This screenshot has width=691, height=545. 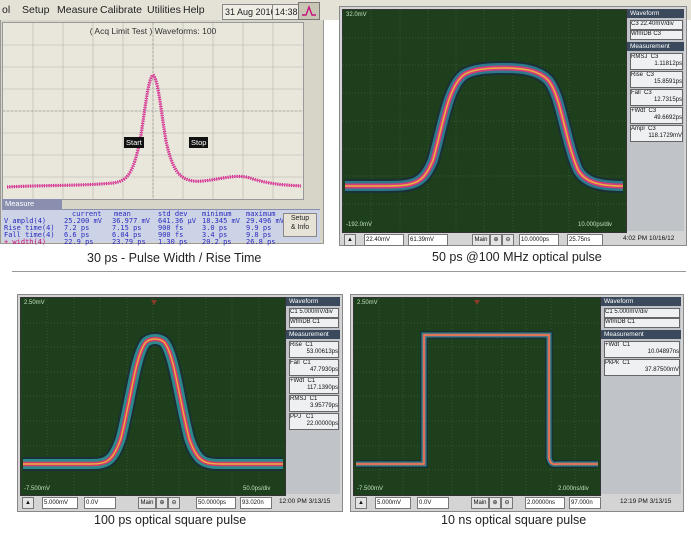 What do you see at coordinates (256, 503) in the screenshot?
I see `position-field: 93.020n` at bounding box center [256, 503].